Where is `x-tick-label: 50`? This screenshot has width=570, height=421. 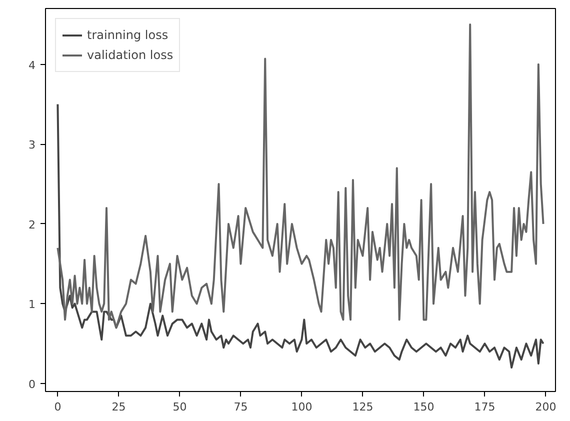
x-tick-label: 50 is located at coordinates (179, 407).